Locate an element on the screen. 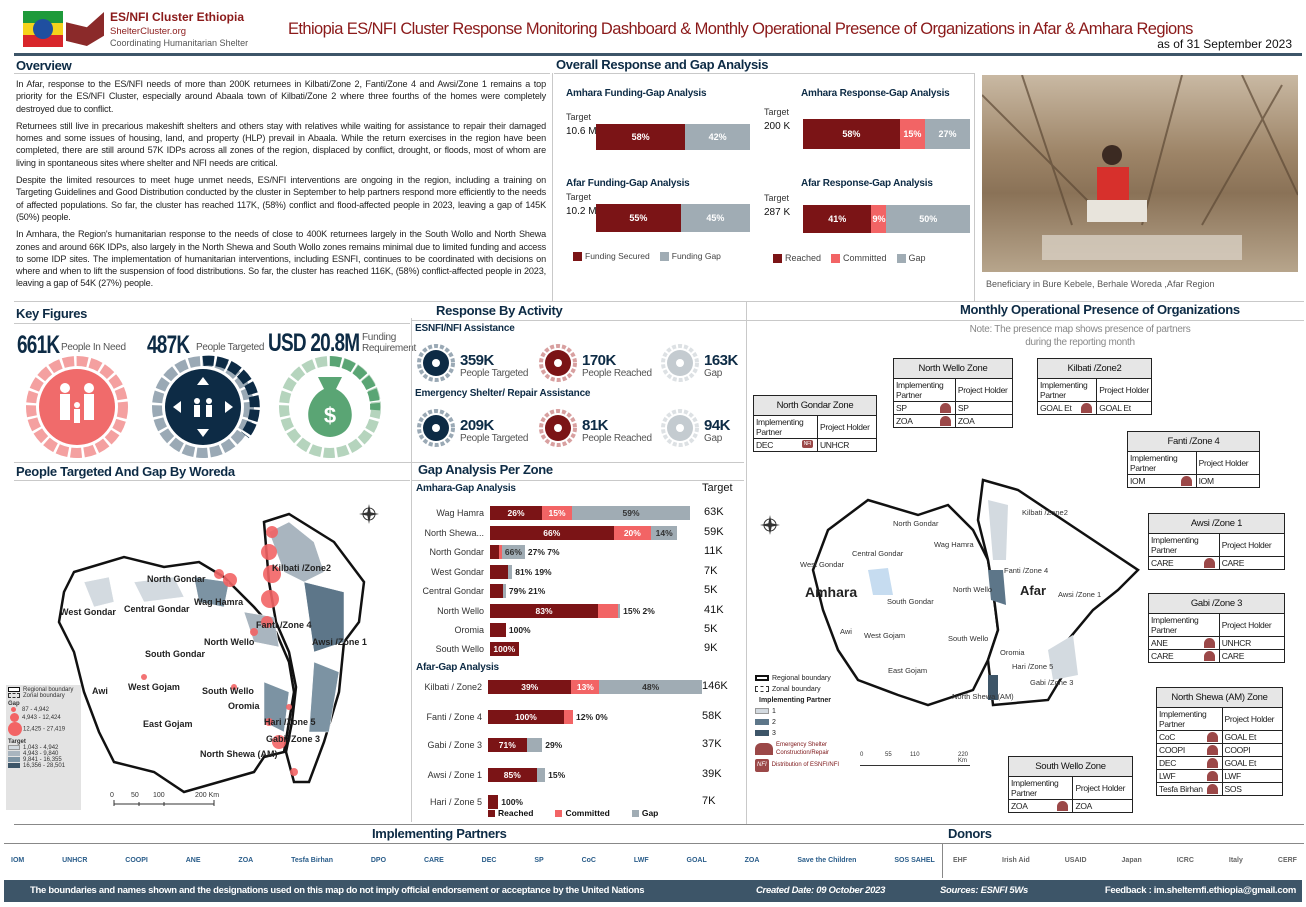 This screenshot has width=1306, height=907. gap-zone-target-header: Target is located at coordinates (717, 488).